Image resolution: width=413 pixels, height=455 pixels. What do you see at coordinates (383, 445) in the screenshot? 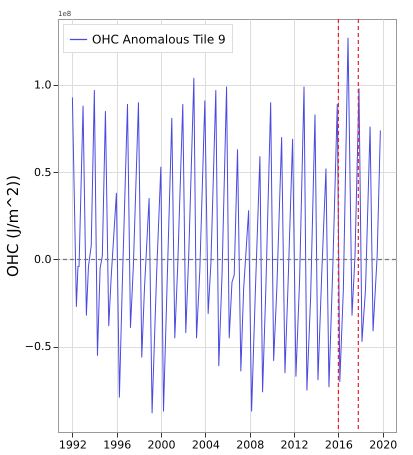
I see `x-tick-label: 2020` at bounding box center [383, 445].